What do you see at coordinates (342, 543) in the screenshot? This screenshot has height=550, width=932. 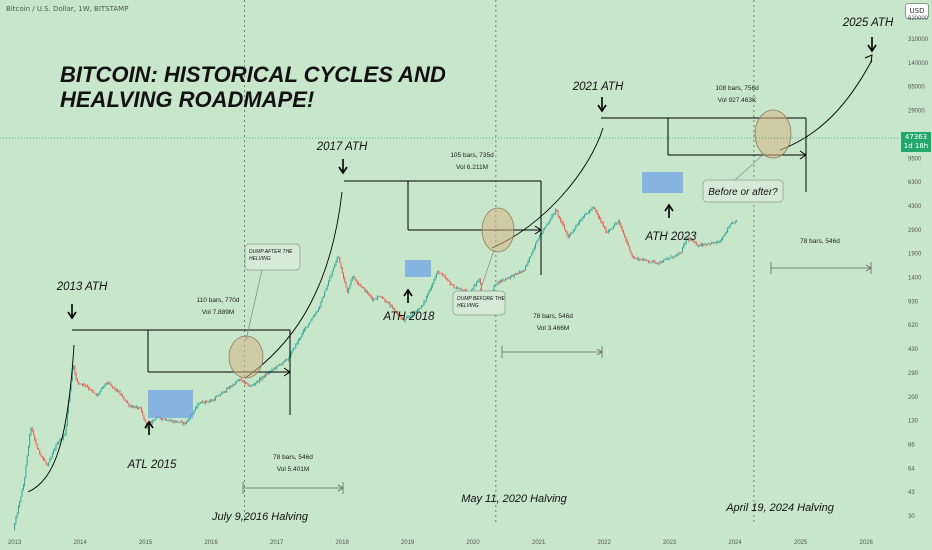 I see `x-tick-label: 2018` at bounding box center [342, 543].